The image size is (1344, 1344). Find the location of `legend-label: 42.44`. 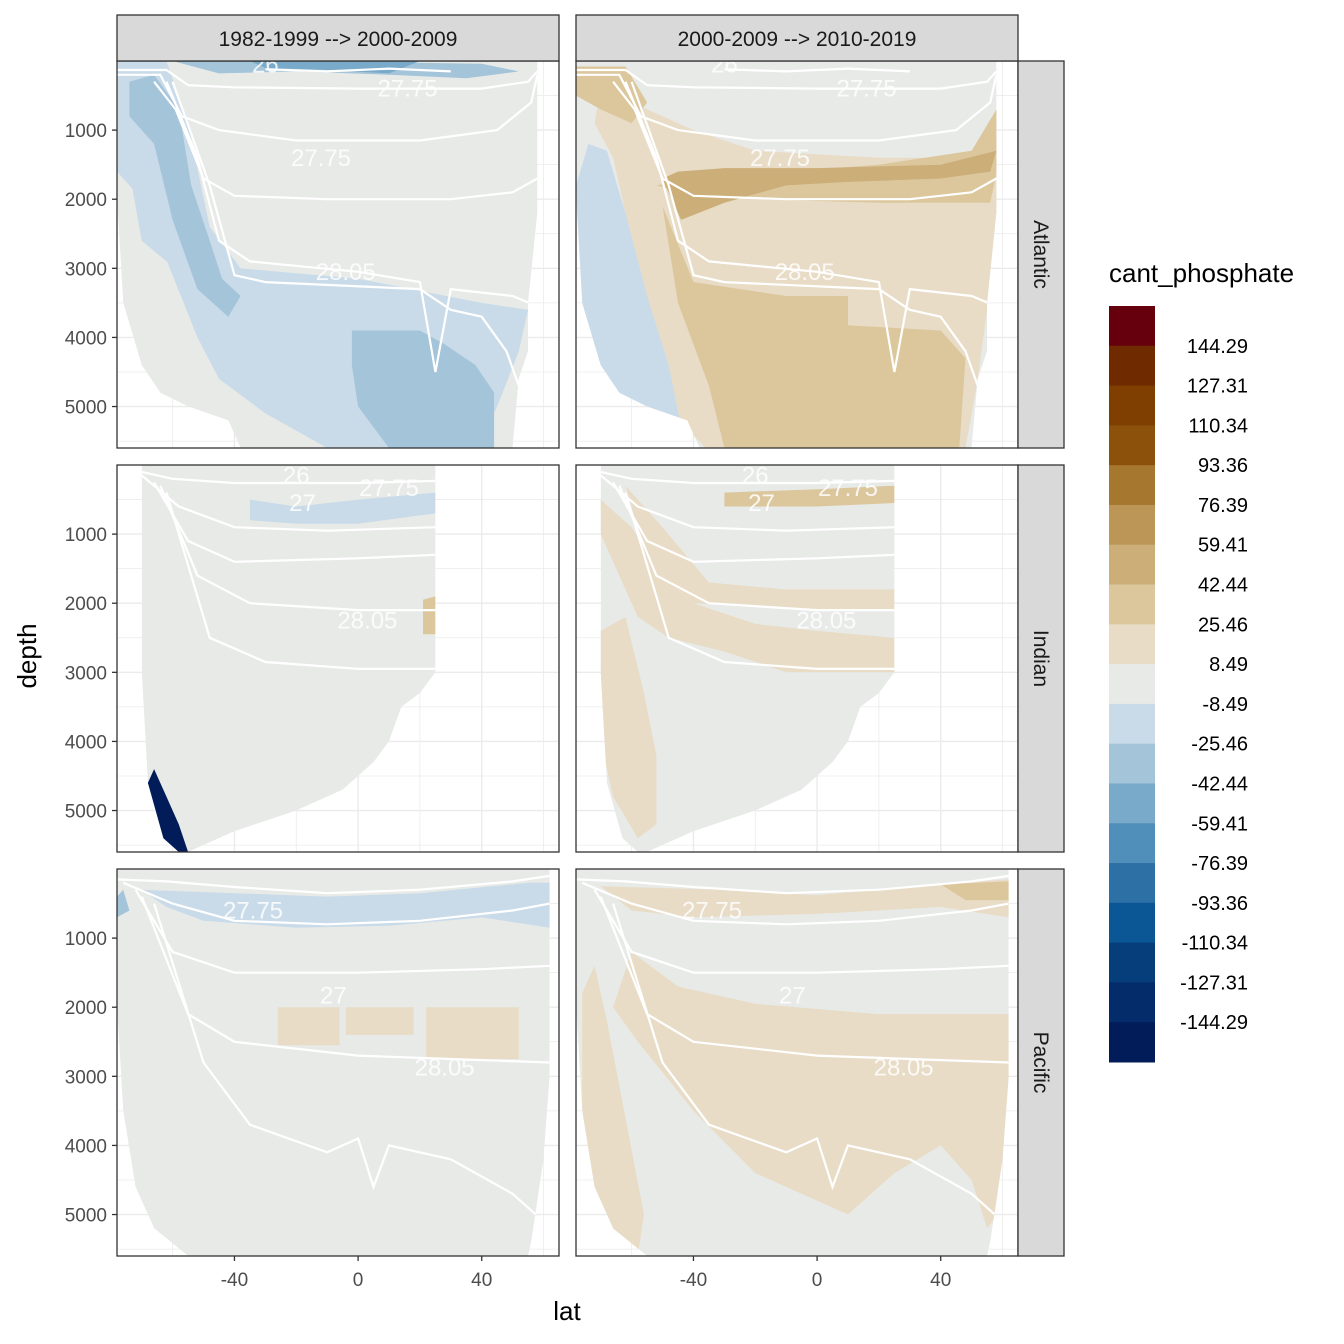

legend-label: 42.44 is located at coordinates (1223, 586).